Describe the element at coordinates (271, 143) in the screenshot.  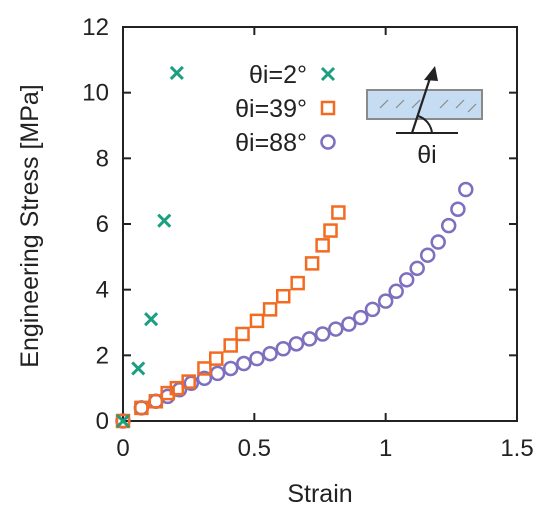
I see `legend-label-theta-88: θi=88°` at that location.